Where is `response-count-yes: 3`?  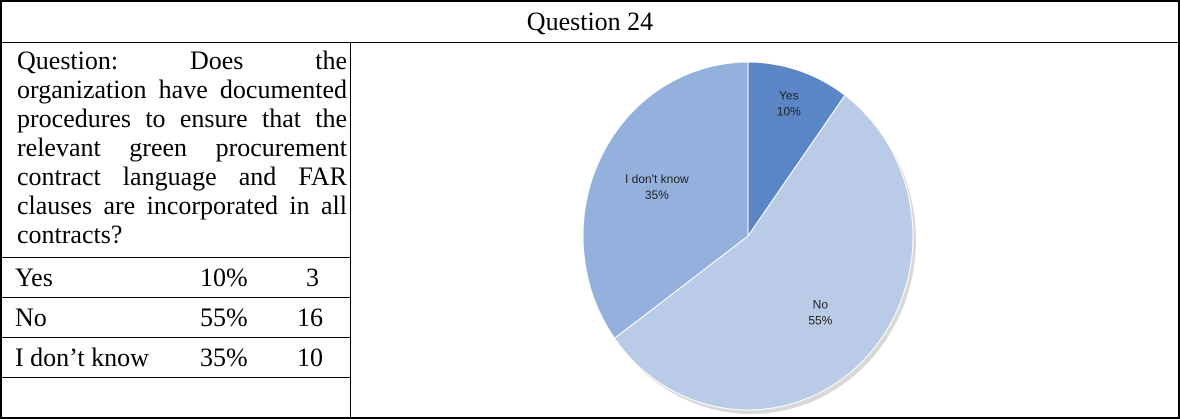 response-count-yes: 3 is located at coordinates (312, 277).